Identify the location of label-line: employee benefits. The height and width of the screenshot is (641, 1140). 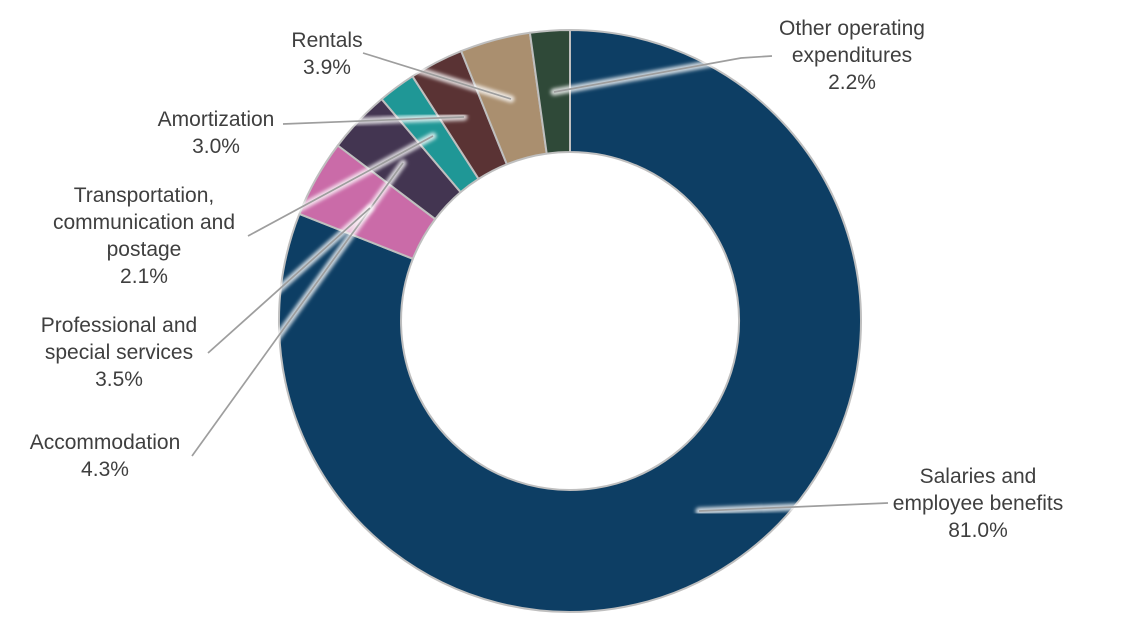
(978, 503).